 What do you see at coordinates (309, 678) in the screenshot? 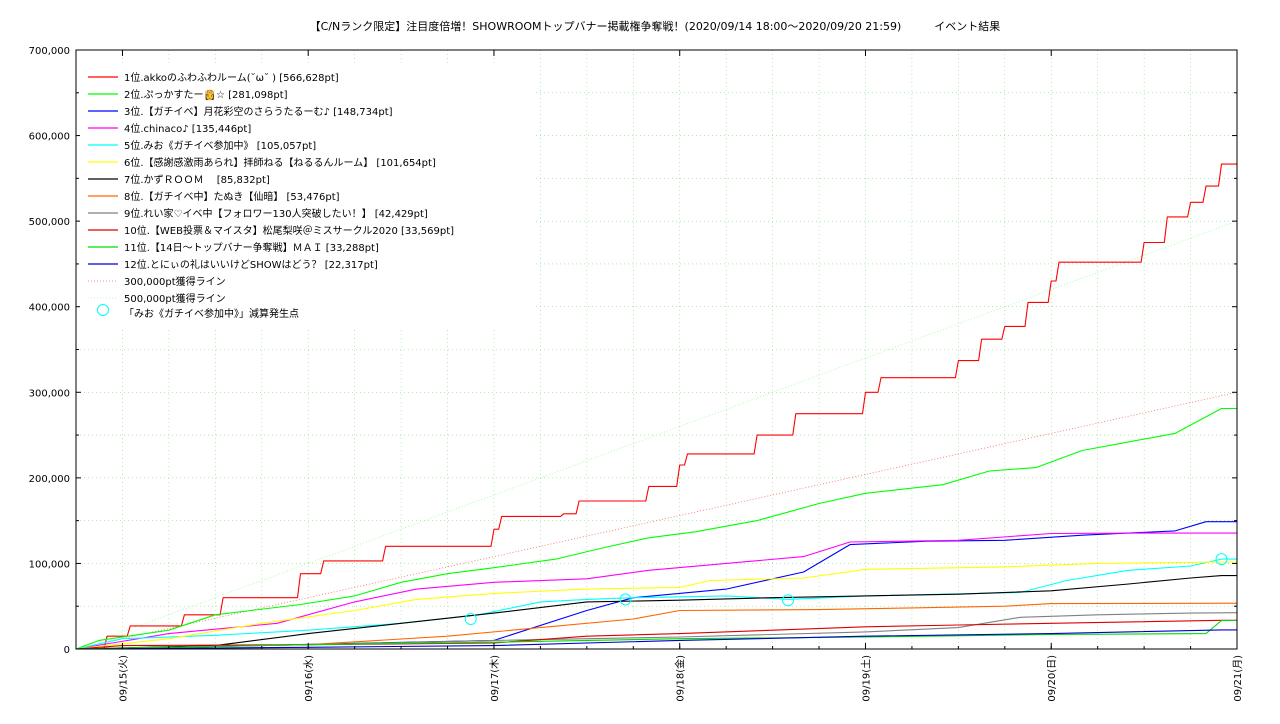
I see `x-tick-label: 09/16(水)` at bounding box center [309, 678].